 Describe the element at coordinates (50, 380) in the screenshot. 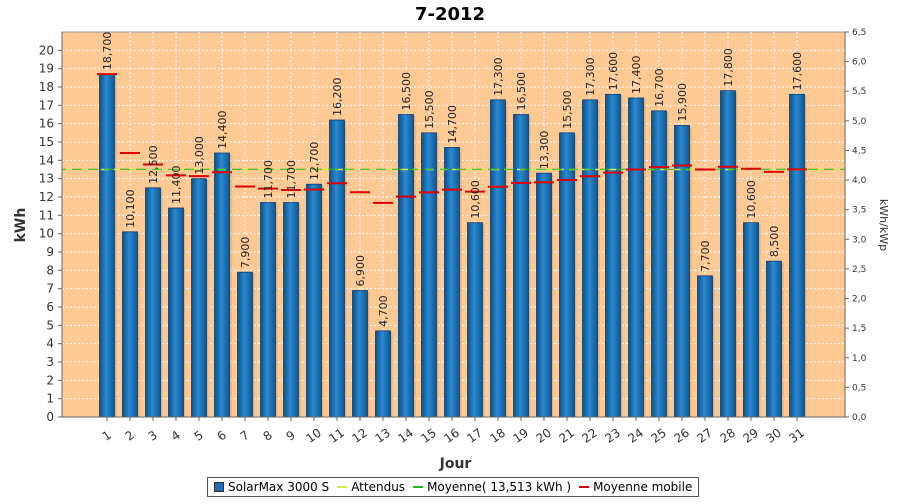

I see `y-tick-label: 2` at that location.